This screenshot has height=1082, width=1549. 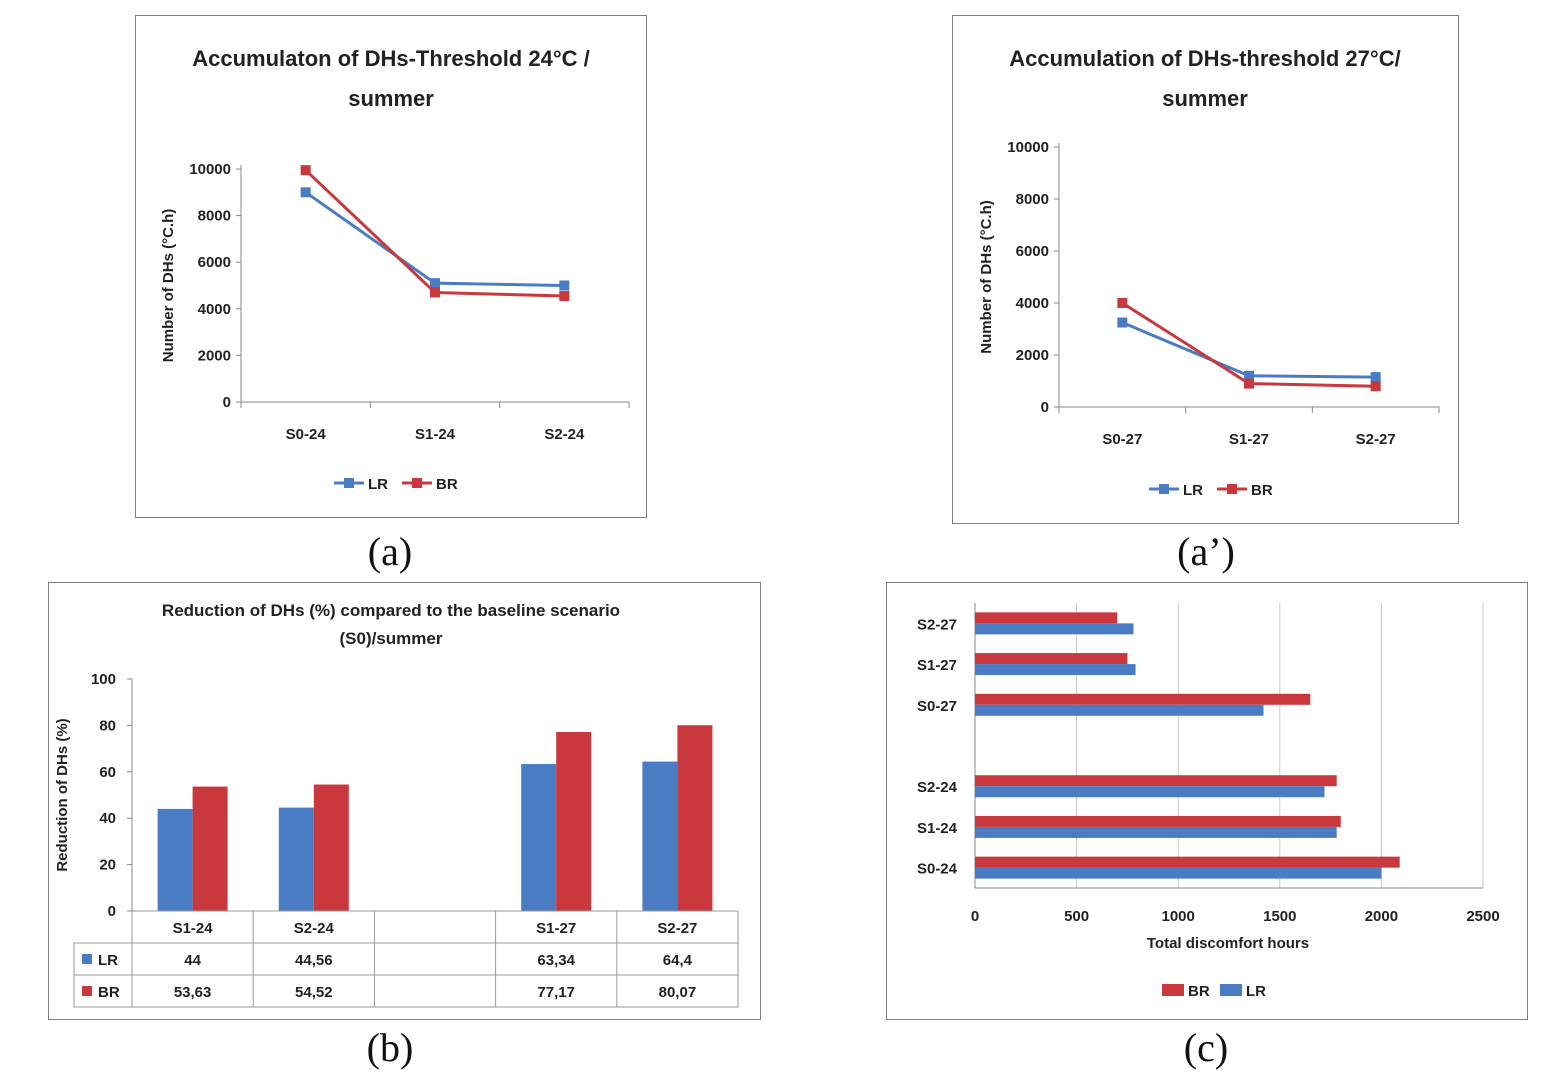 What do you see at coordinates (192, 960) in the screenshot?
I see `table-value-LR: 44` at bounding box center [192, 960].